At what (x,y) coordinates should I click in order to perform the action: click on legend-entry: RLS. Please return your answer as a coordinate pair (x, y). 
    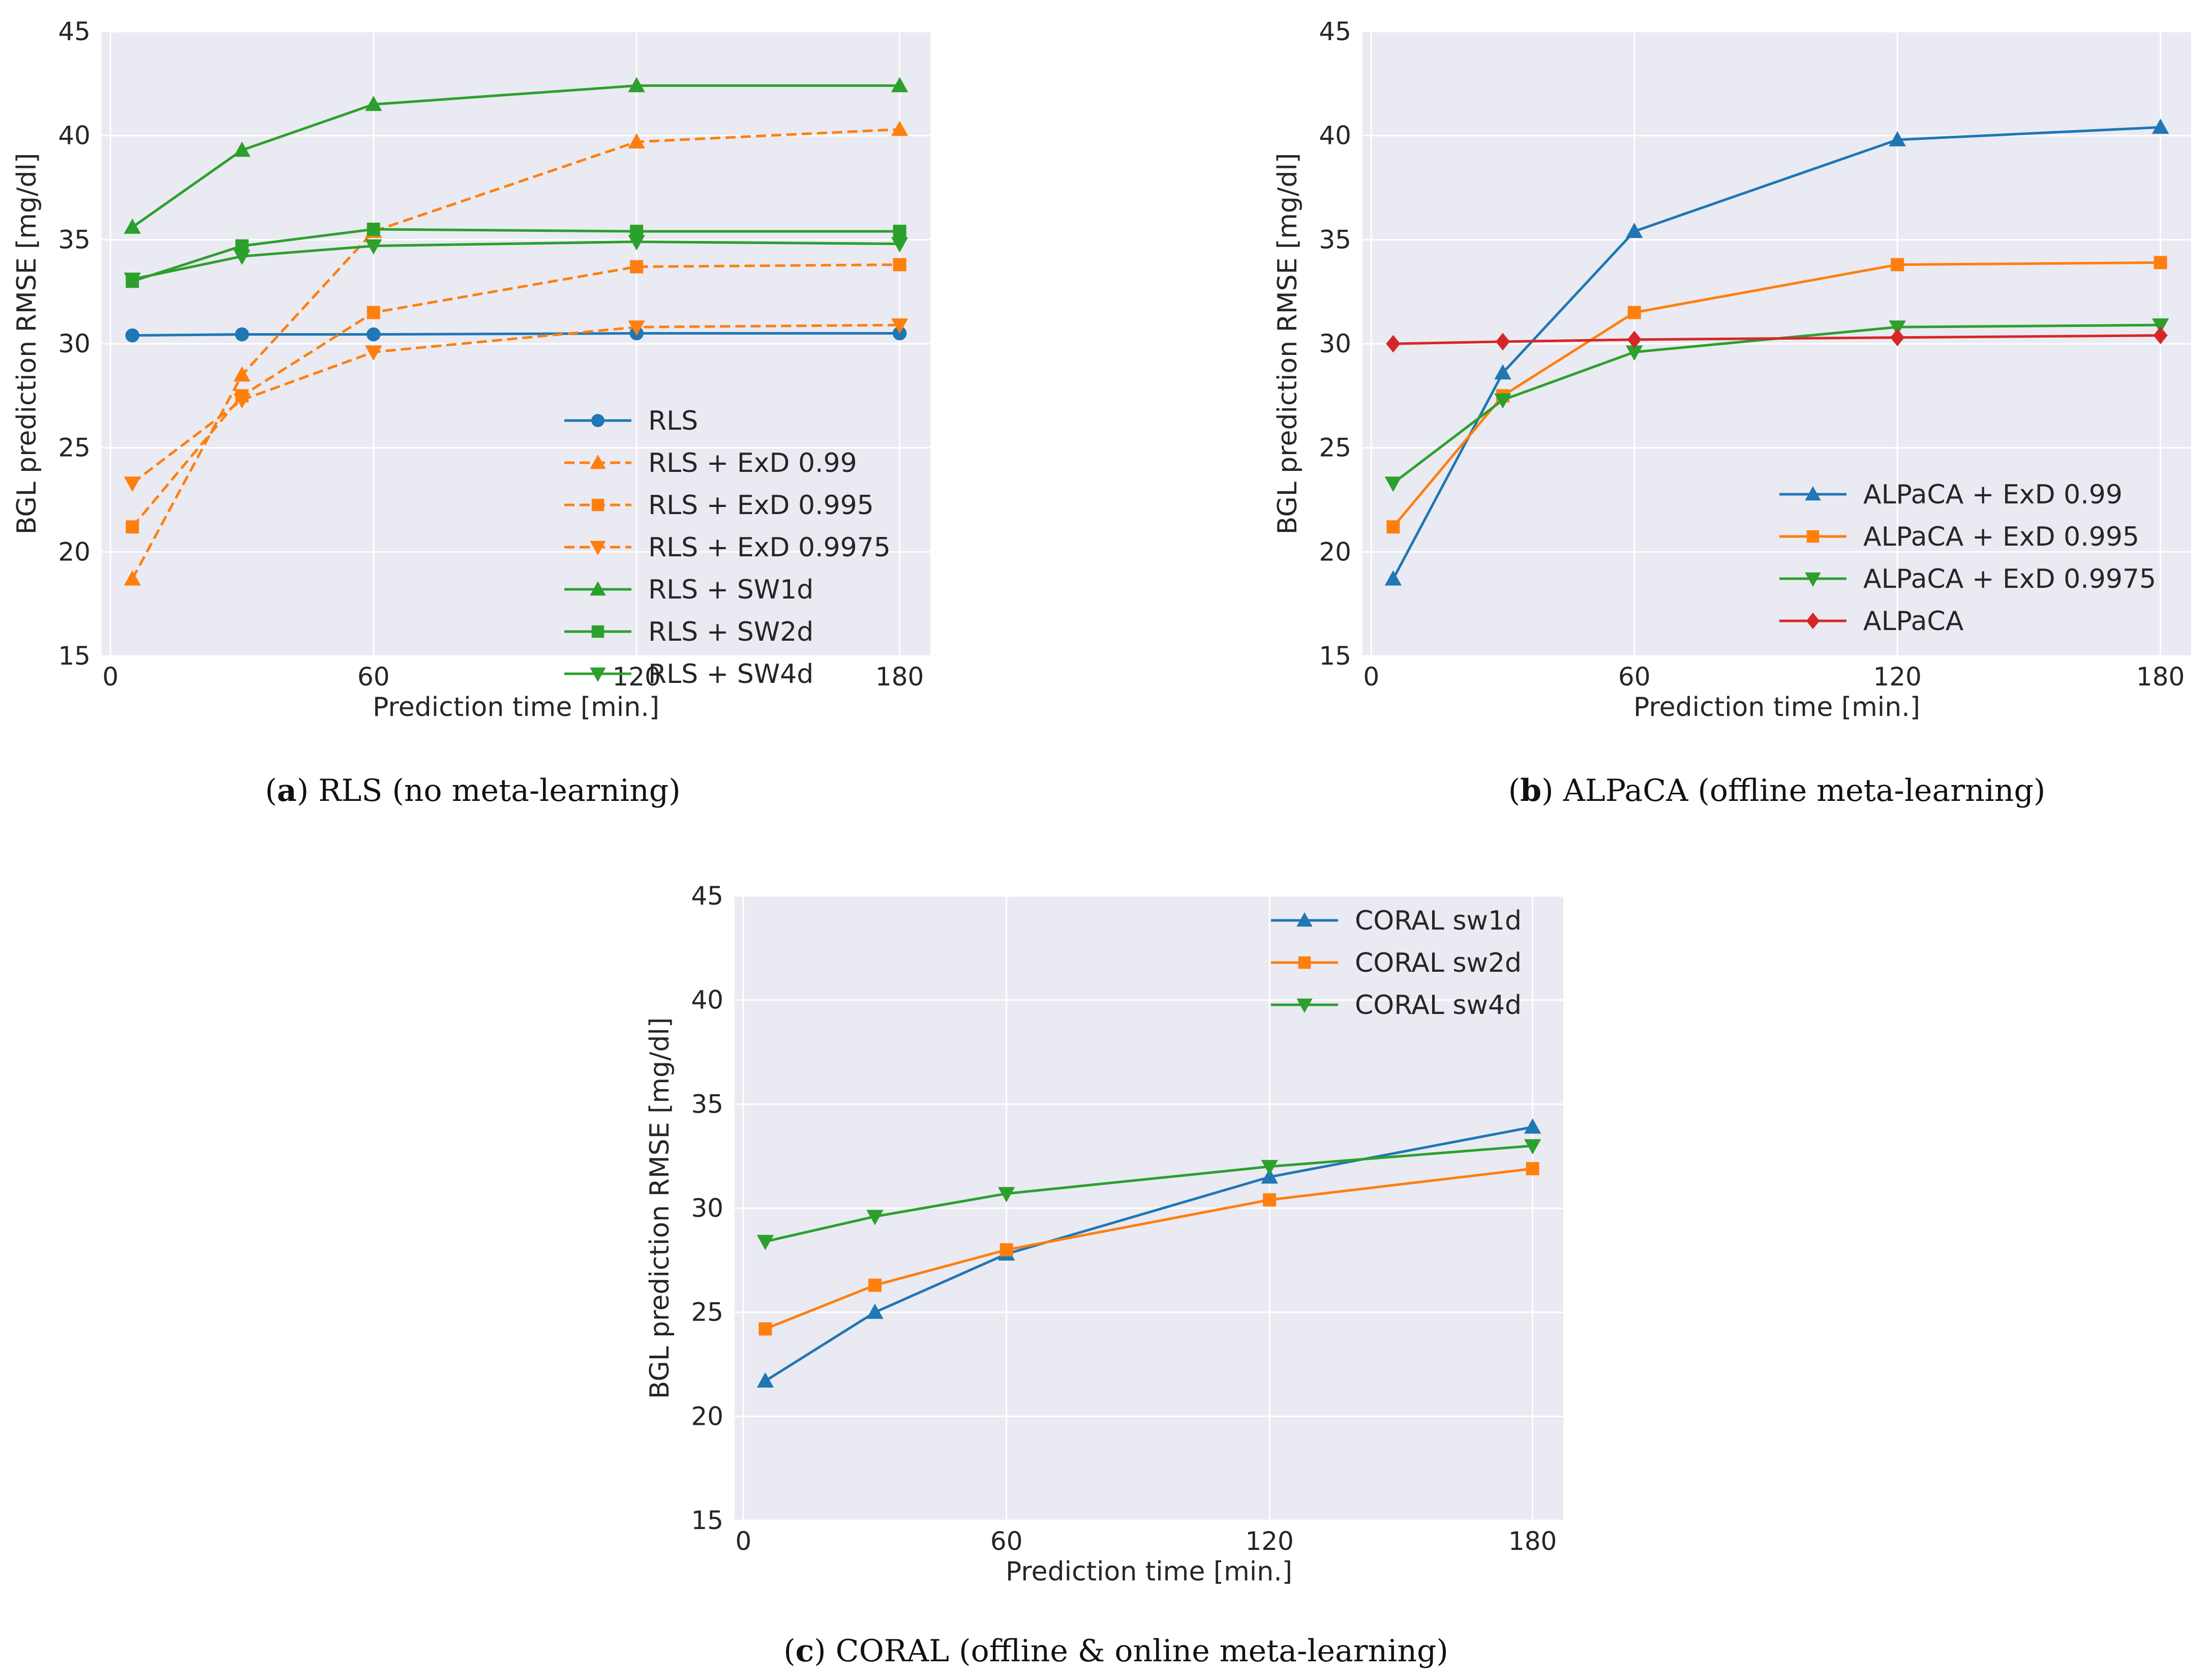
    Looking at the image, I should click on (631, 421).